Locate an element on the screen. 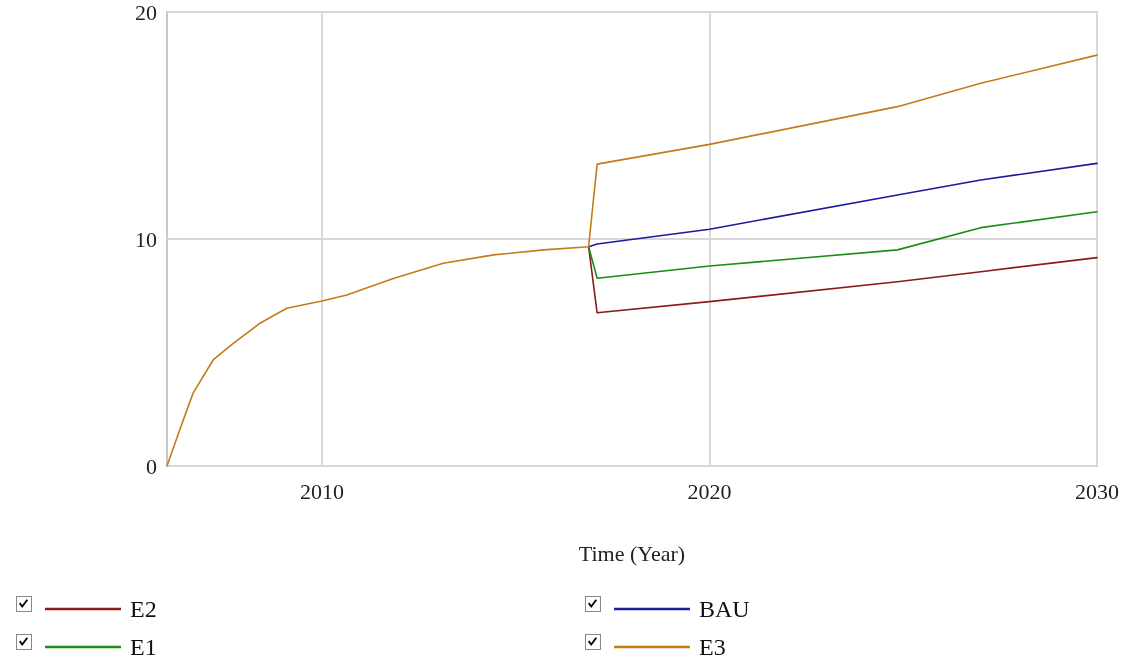  x-tick-label: 2020 is located at coordinates (709, 491).